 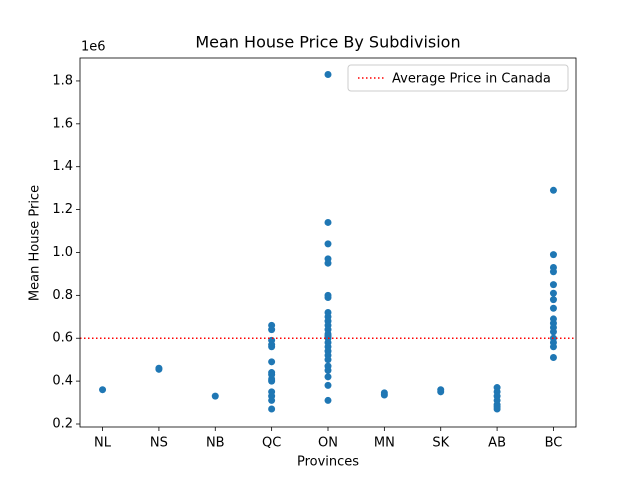 What do you see at coordinates (62, 252) in the screenshot?
I see `y-tick-label: 1.0` at bounding box center [62, 252].